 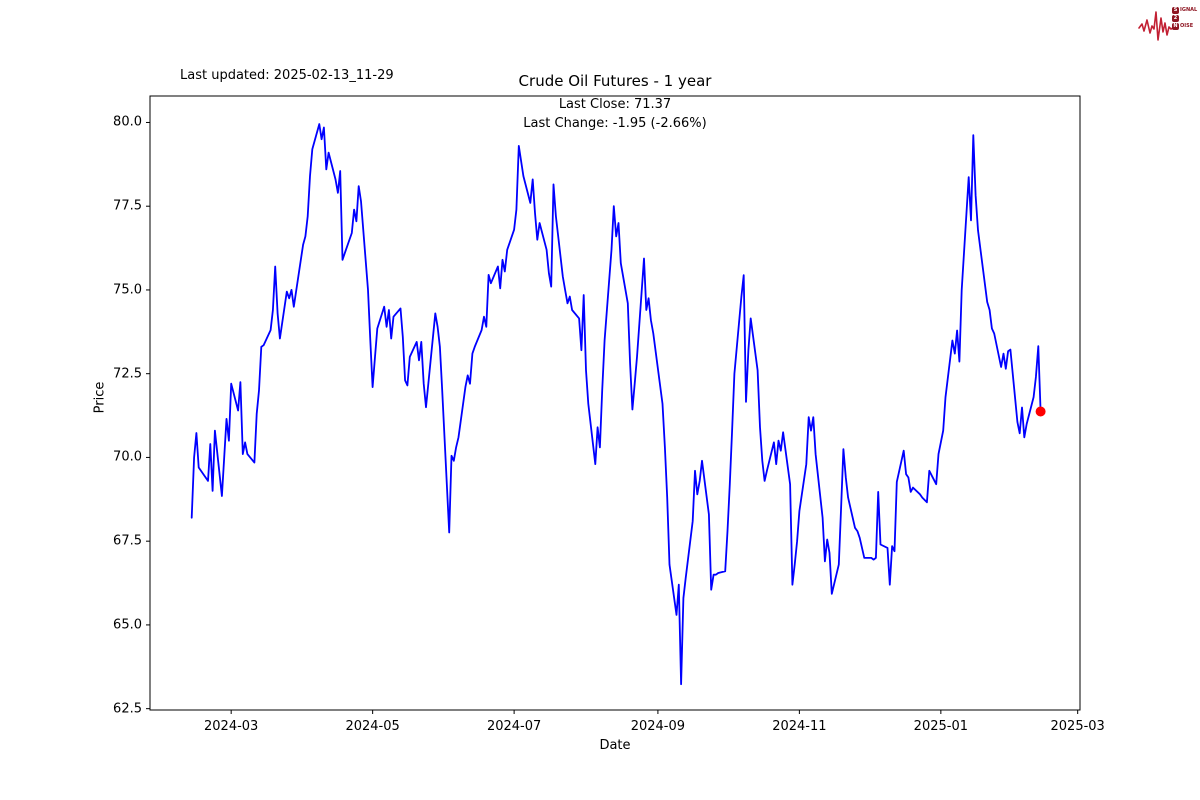 What do you see at coordinates (127, 374) in the screenshot?
I see `y-tick-label: 72.5` at bounding box center [127, 374].